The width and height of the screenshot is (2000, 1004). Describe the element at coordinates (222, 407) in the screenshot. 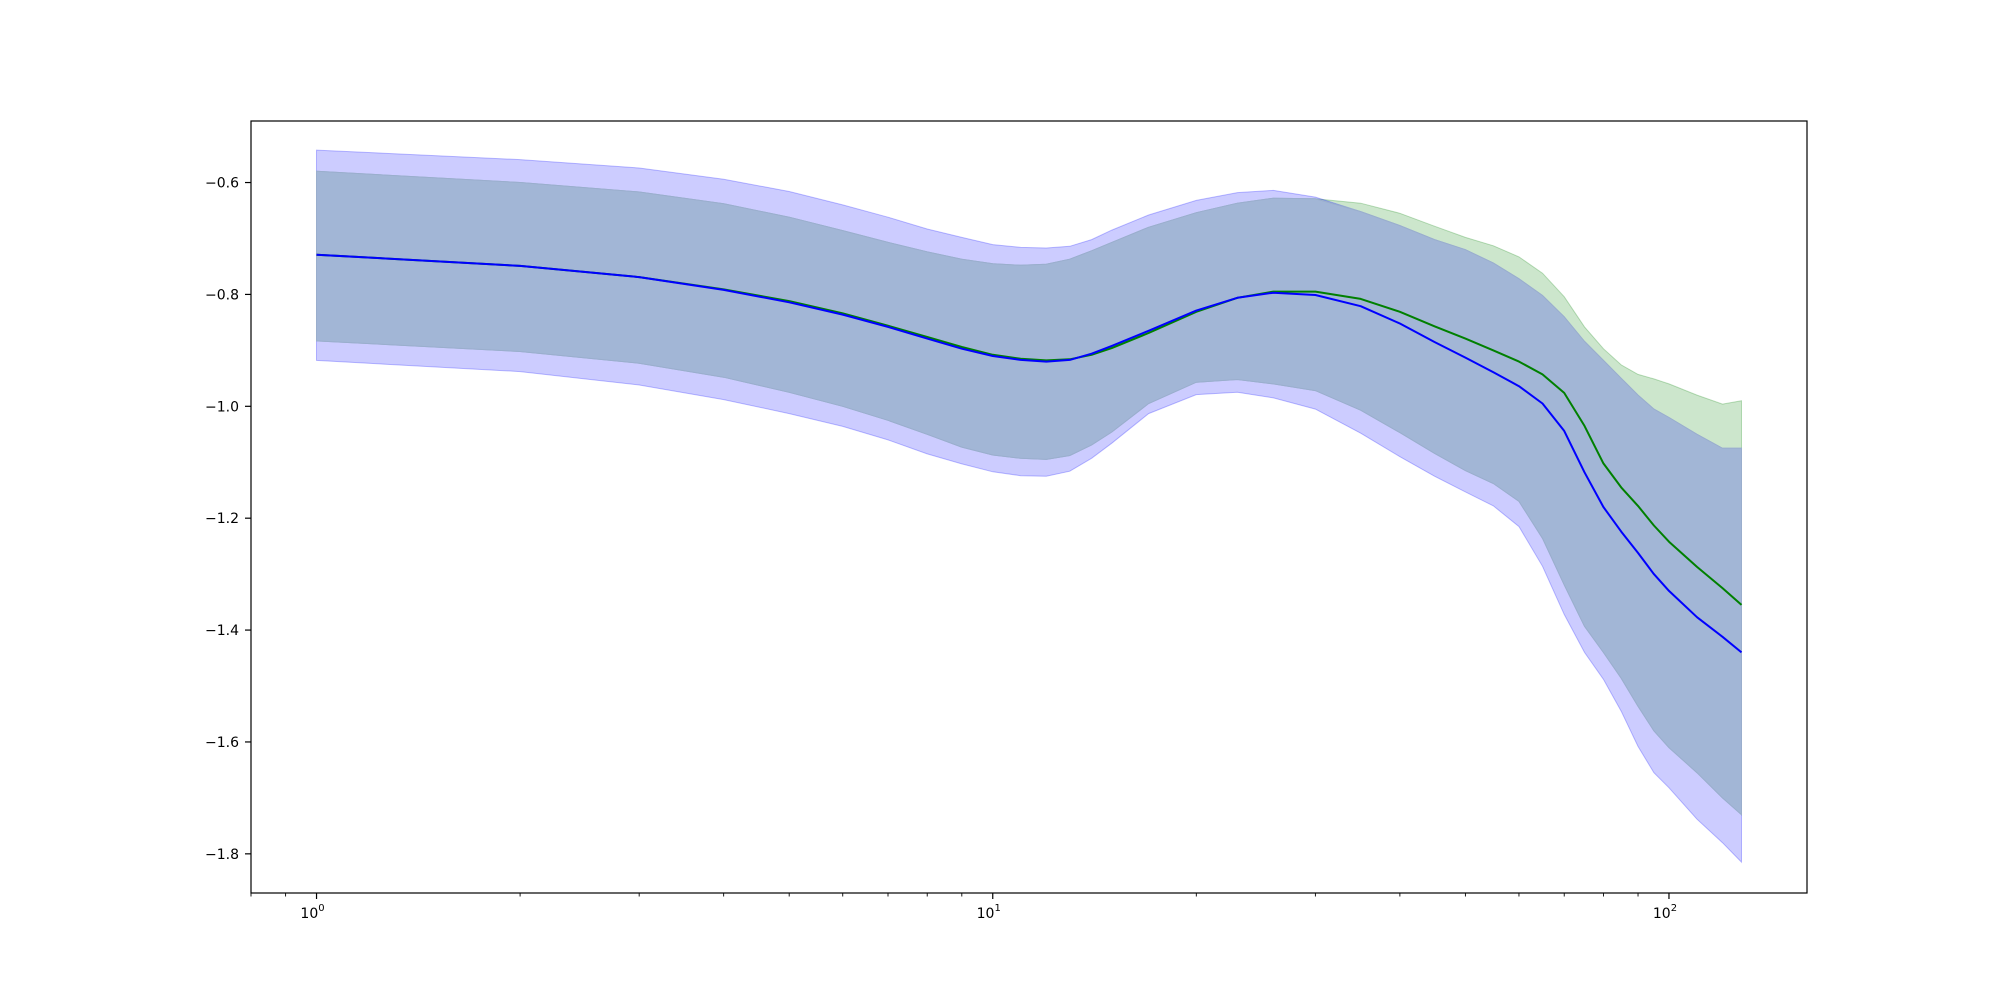

I see `y-tick-label: −1.0` at that location.